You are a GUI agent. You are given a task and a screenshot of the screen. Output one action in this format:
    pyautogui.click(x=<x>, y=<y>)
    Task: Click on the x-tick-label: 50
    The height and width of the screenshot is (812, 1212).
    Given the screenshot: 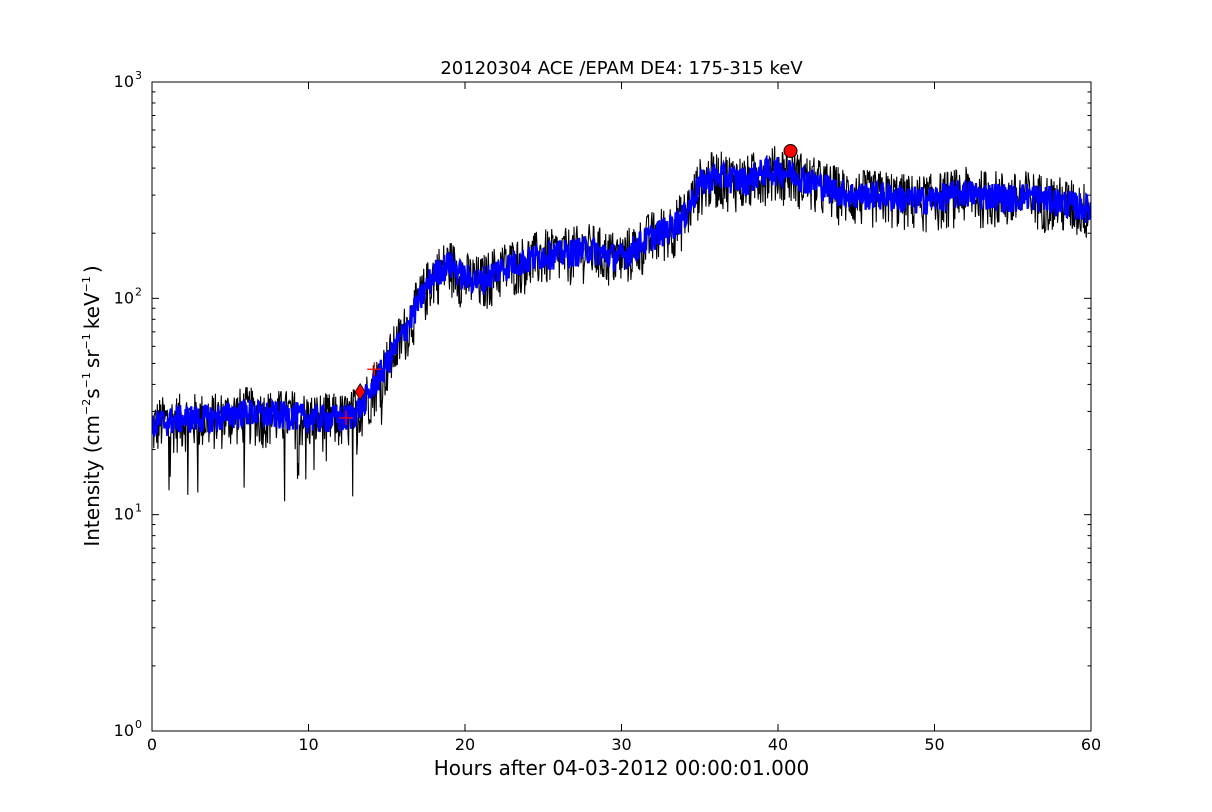 What is the action you would take?
    pyautogui.click(x=934, y=744)
    